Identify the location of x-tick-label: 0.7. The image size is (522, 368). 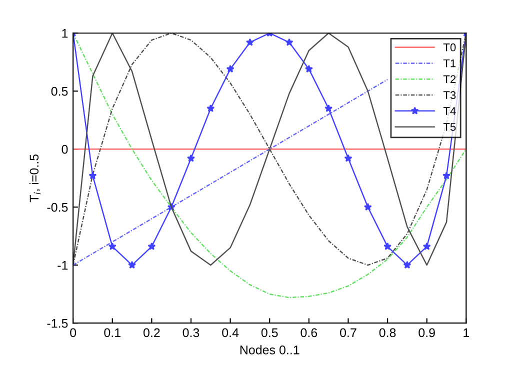
(348, 333).